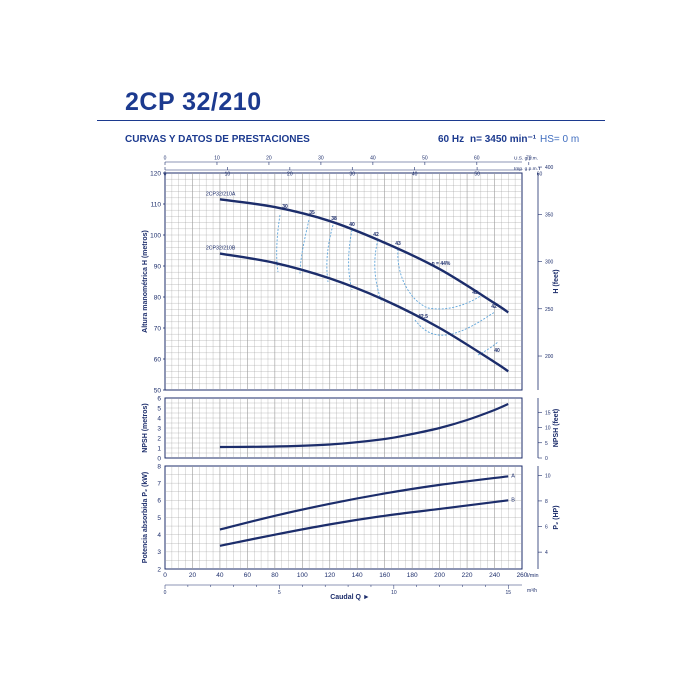  What do you see at coordinates (549, 310) in the screenshot?
I see `tick-label-y2: 250` at bounding box center [549, 310].